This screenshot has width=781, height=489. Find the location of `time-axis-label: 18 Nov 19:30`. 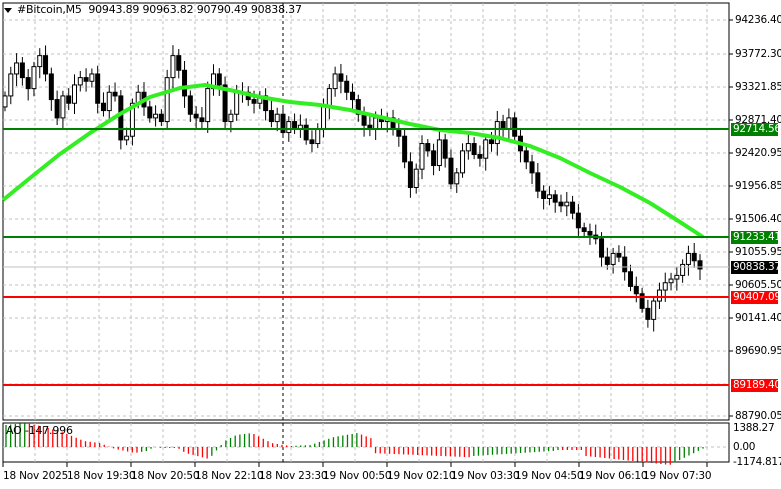

time-axis-label: 18 Nov 19:30 is located at coordinates (101, 476).